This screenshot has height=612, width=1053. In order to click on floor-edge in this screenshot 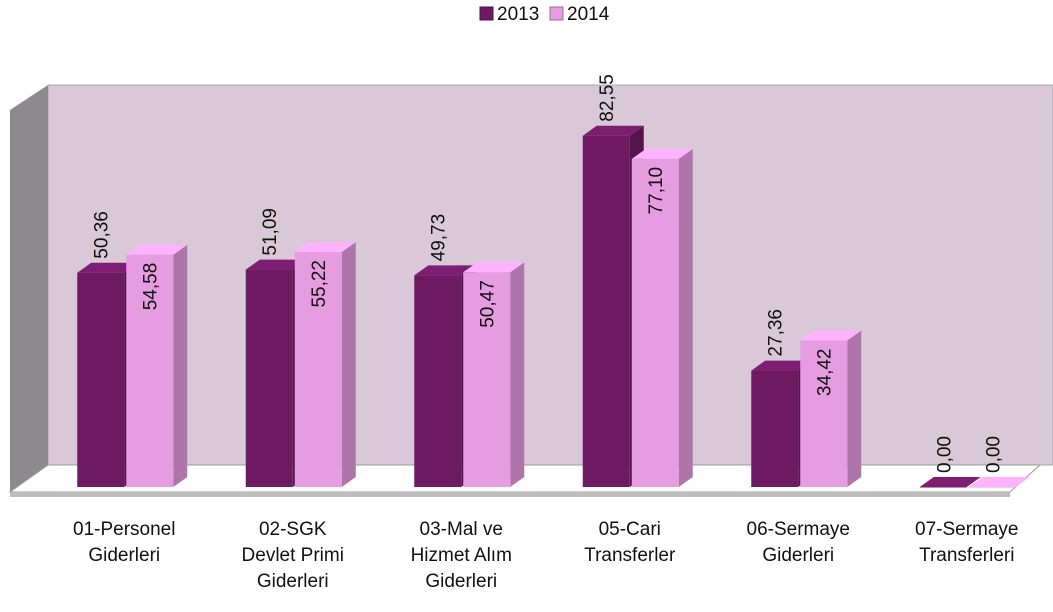, I will do `click(510, 494)`.